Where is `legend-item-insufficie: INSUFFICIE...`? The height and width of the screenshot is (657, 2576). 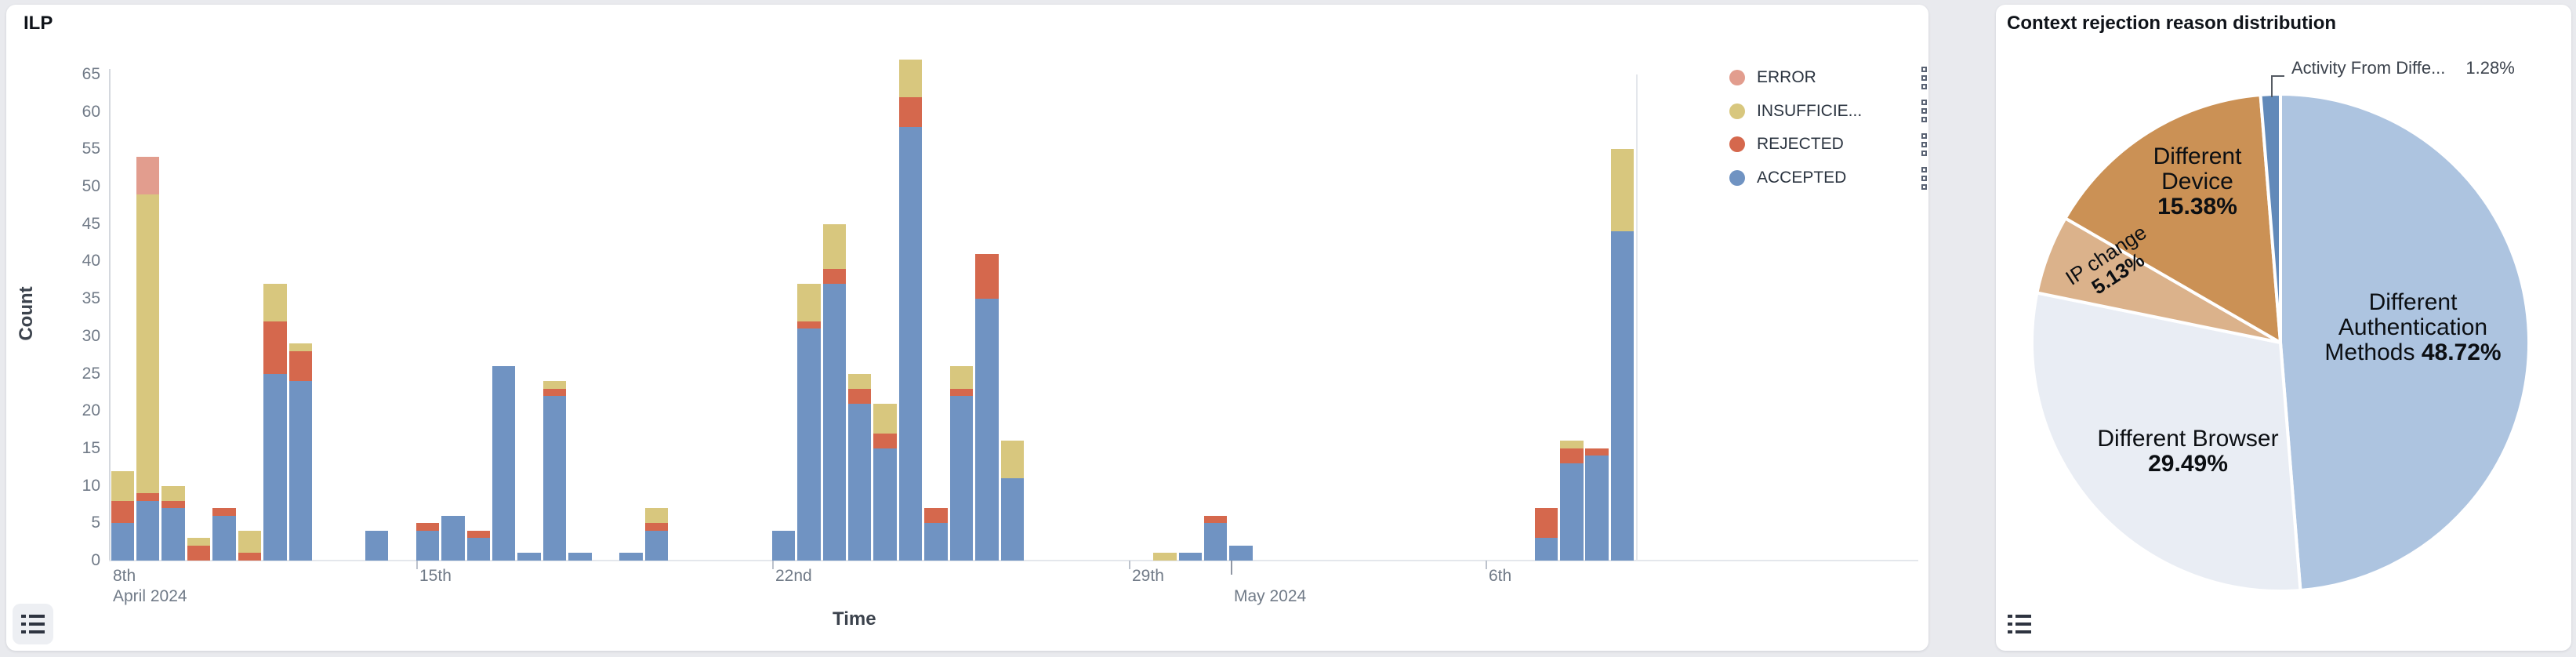 legend-item-insufficie: INSUFFICIE... is located at coordinates (1828, 112).